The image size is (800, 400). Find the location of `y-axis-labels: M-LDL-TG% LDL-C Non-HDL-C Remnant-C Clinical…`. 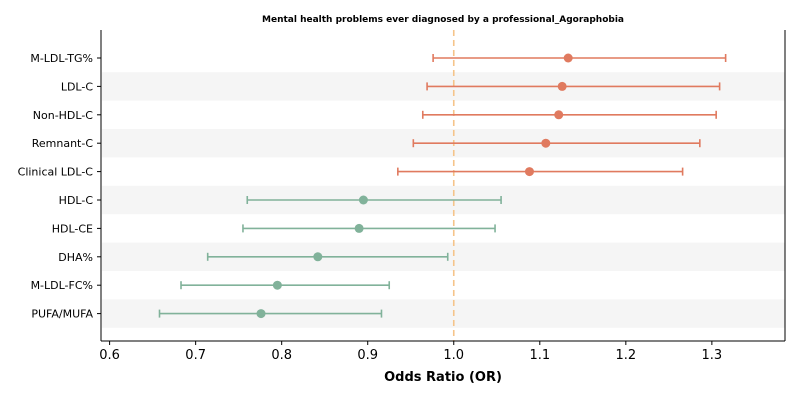

y-axis-labels: M-LDL-TG% LDL-C Non-HDL-C Remnant-C Clinical… is located at coordinates (59, 186).